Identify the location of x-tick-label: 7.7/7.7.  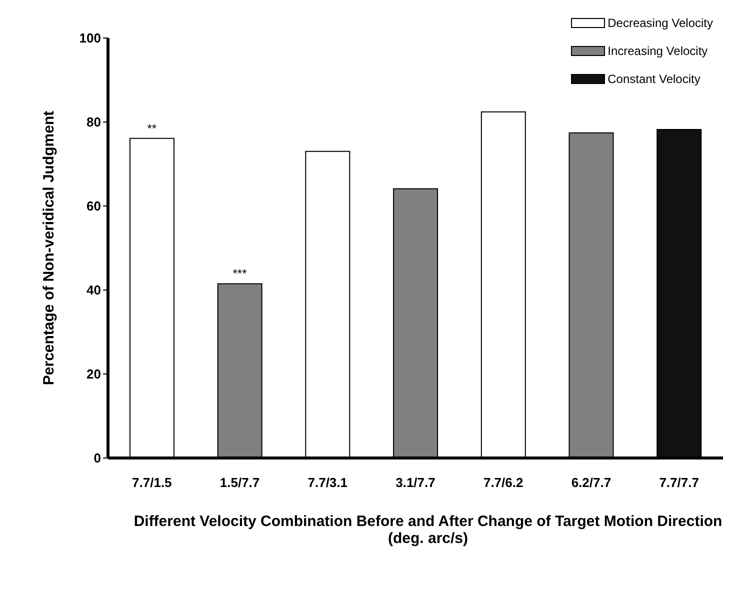
(679, 482).